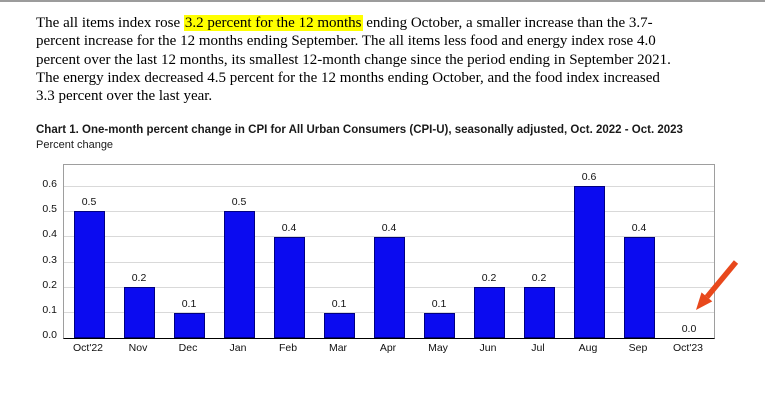 The image size is (765, 416). I want to click on y-tick-label: 0.5, so click(49, 208).